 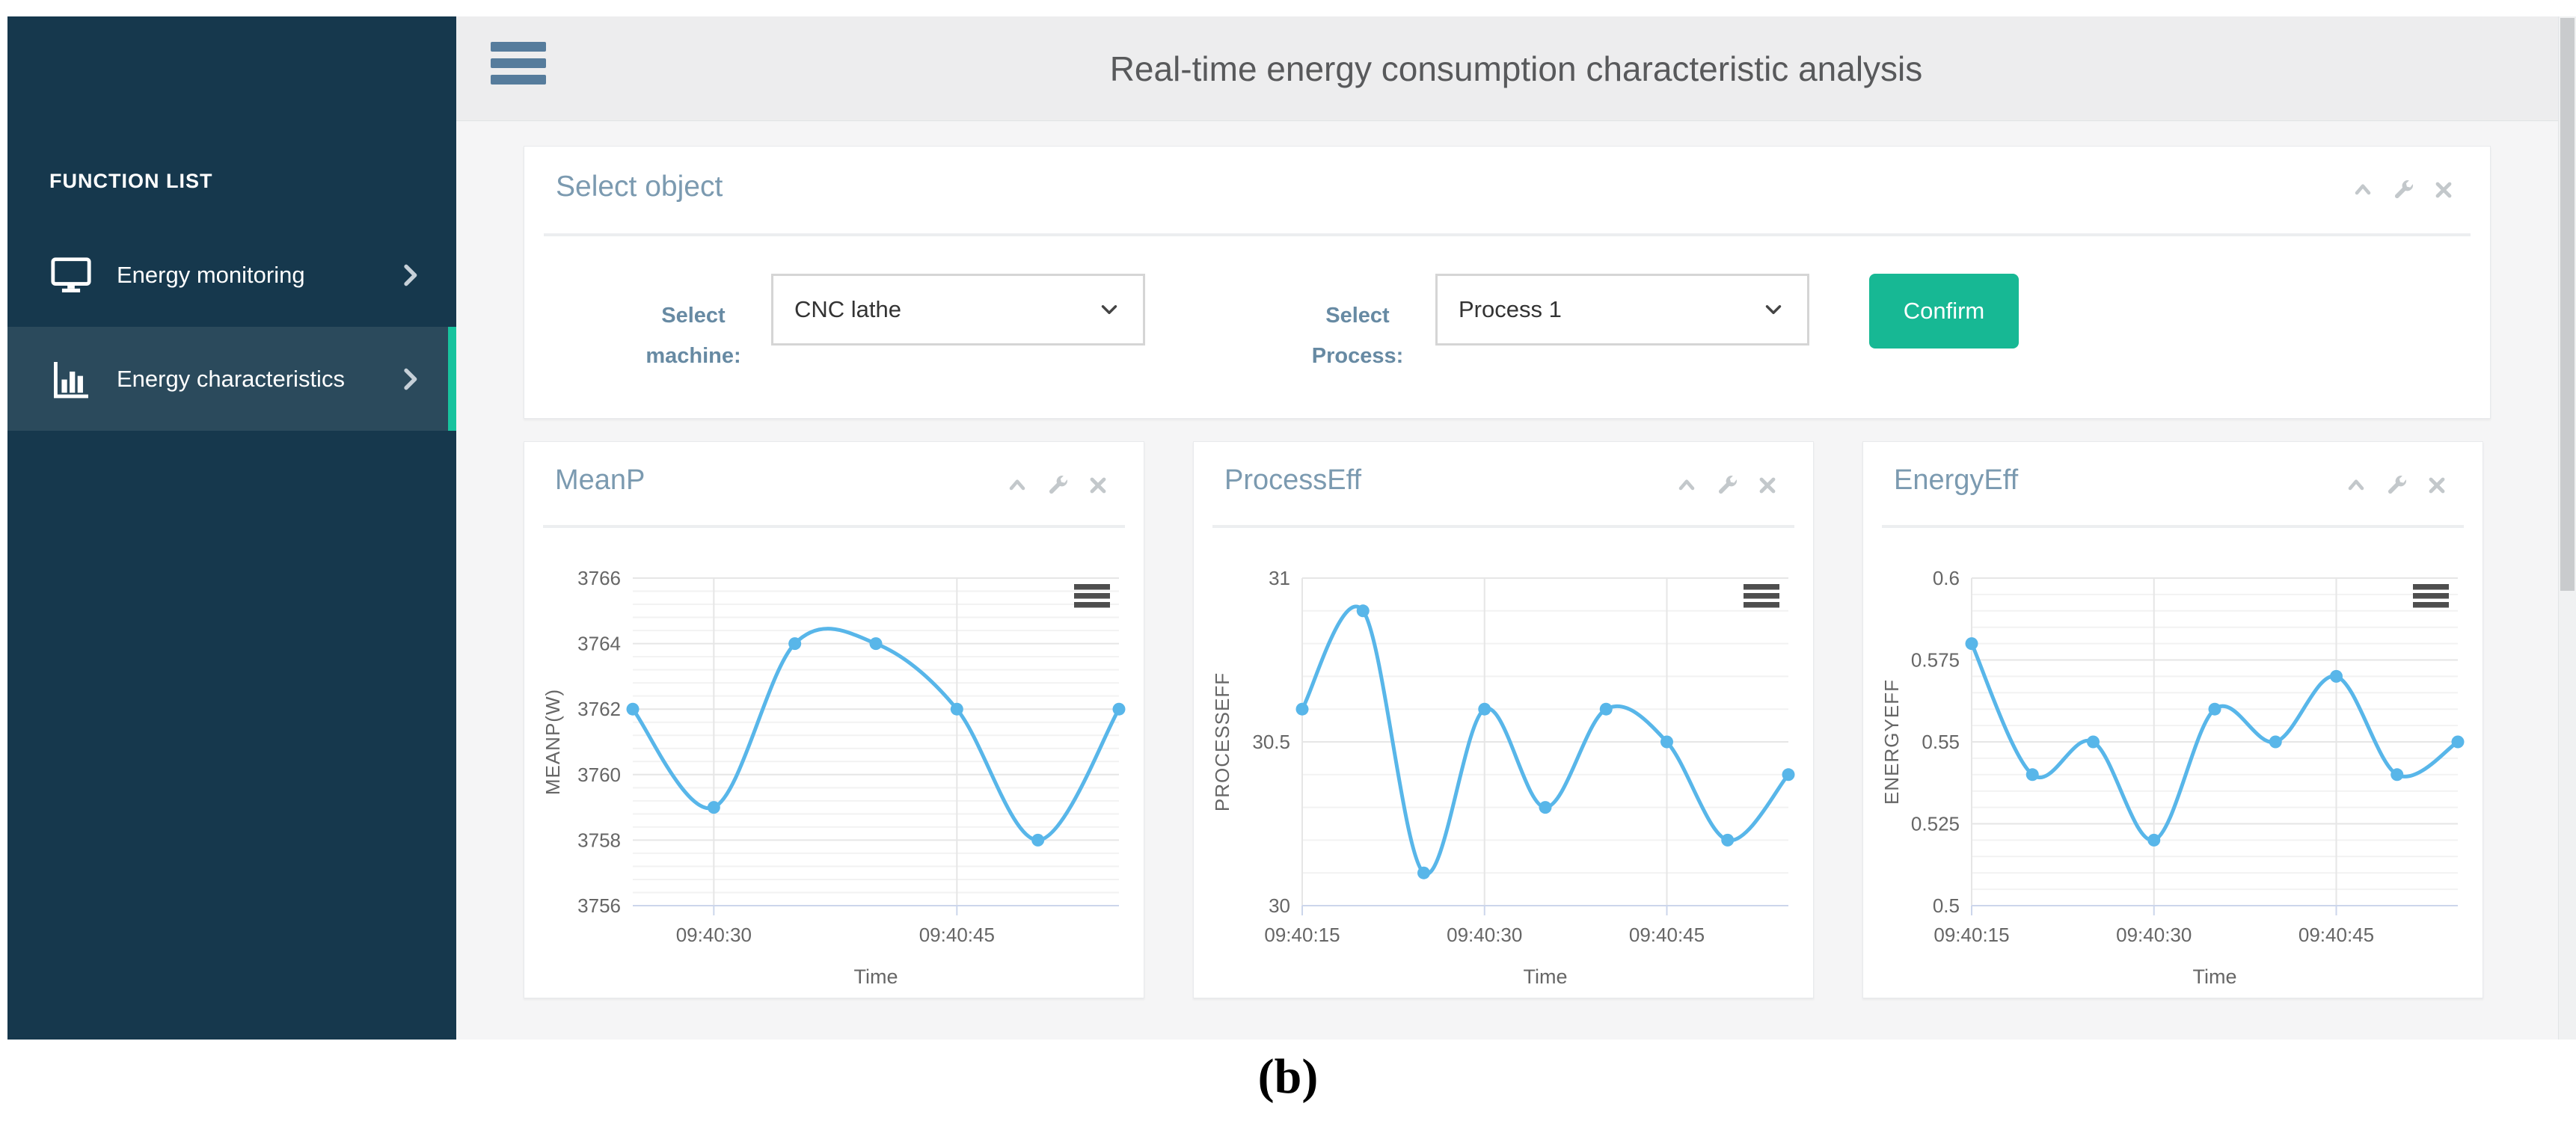 I want to click on panel-header: MeanP, so click(x=834, y=485).